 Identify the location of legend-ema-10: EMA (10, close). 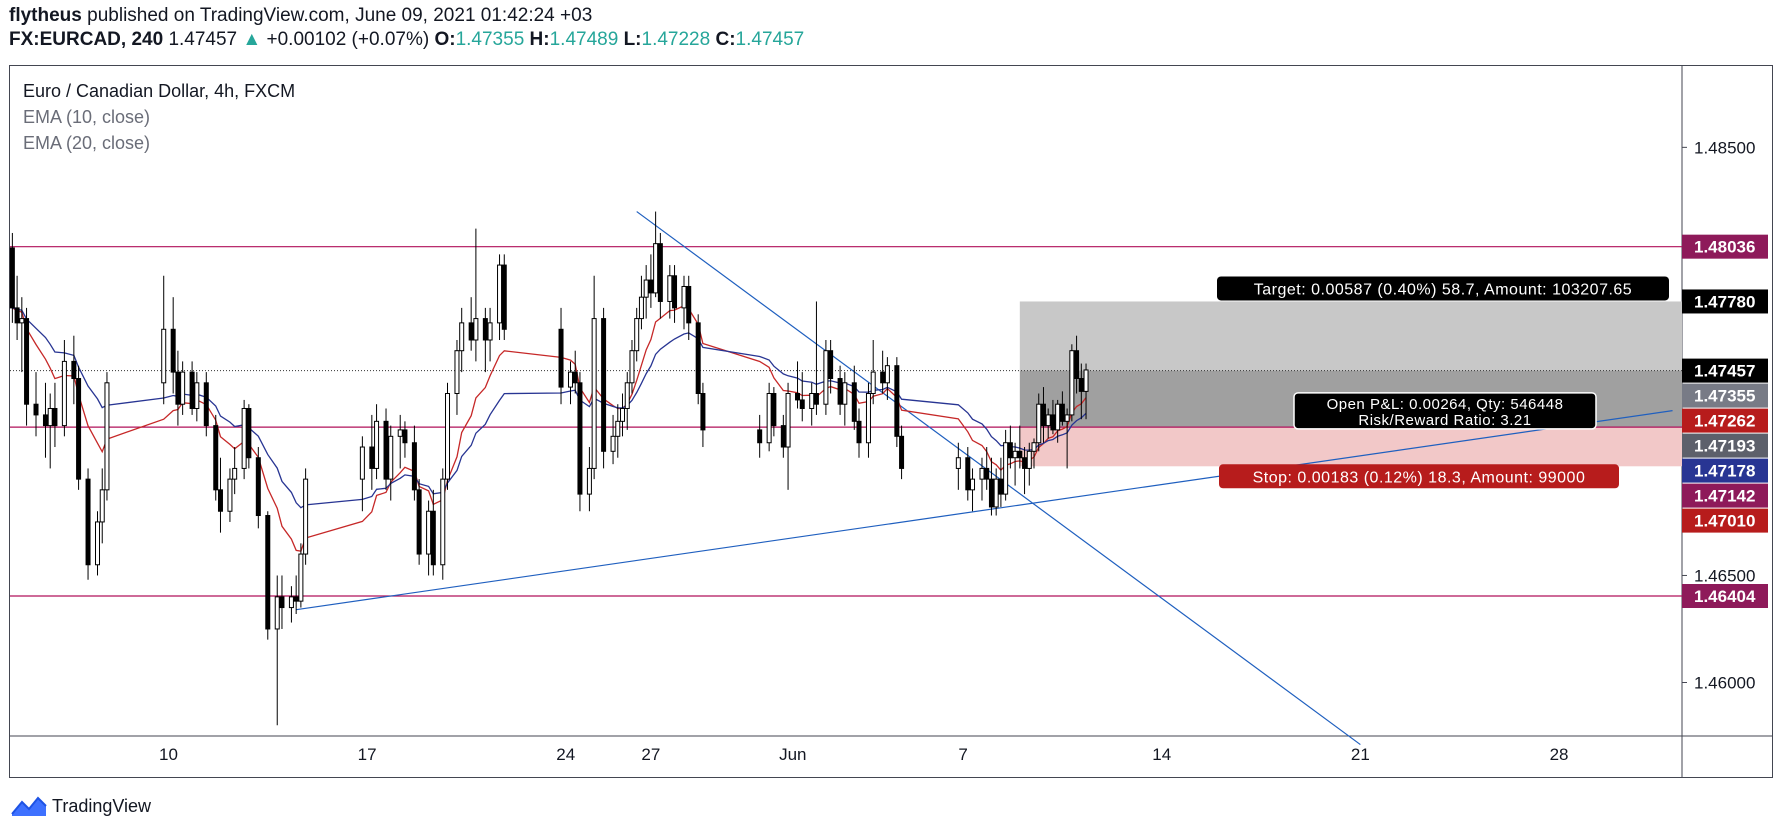
(87, 117).